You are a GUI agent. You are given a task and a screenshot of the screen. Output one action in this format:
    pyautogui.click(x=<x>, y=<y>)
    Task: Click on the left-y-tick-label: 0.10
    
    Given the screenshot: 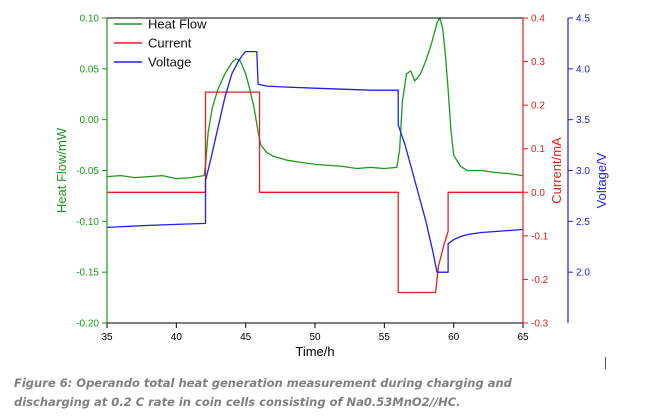 What is the action you would take?
    pyautogui.click(x=90, y=19)
    